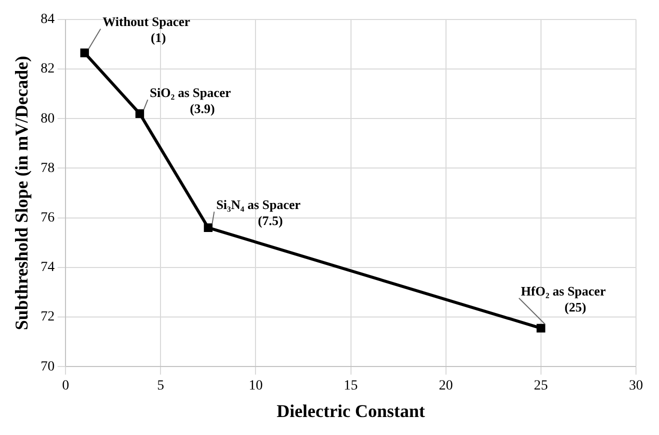 The width and height of the screenshot is (659, 435). Describe the element at coordinates (47, 366) in the screenshot. I see `y-tick-label: 70` at that location.